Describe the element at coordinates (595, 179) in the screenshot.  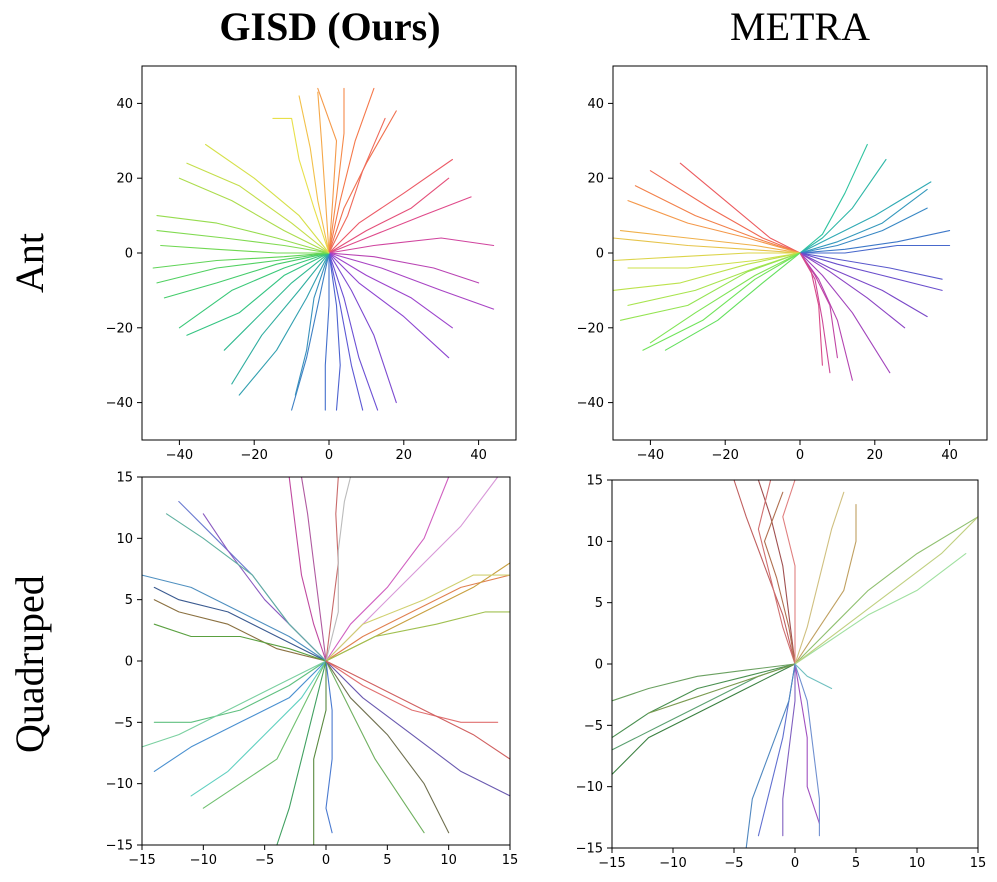
I see `y-tick-label: 20` at that location.